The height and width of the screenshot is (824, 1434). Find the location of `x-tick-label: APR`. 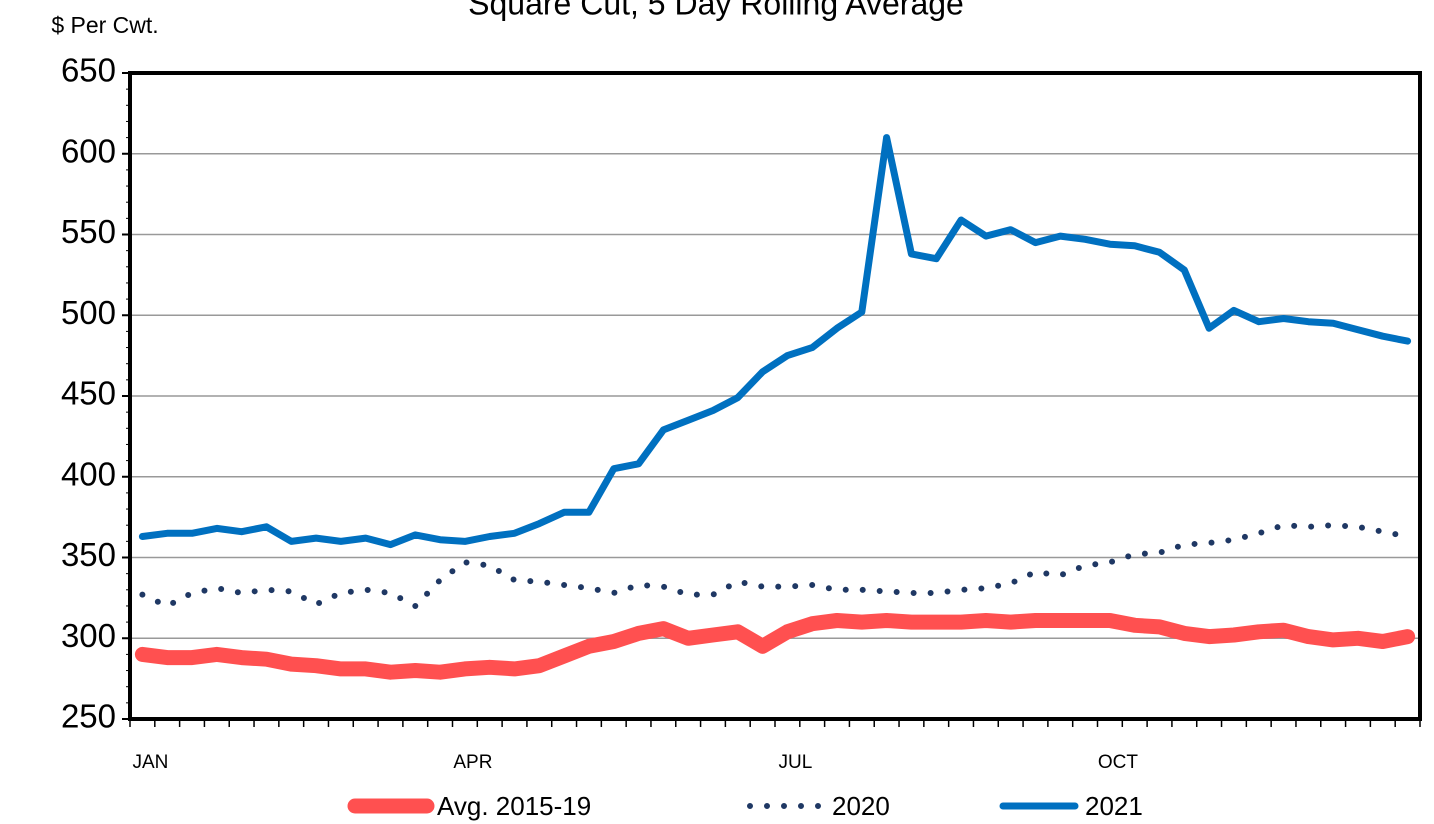

x-tick-label: APR is located at coordinates (472, 762).